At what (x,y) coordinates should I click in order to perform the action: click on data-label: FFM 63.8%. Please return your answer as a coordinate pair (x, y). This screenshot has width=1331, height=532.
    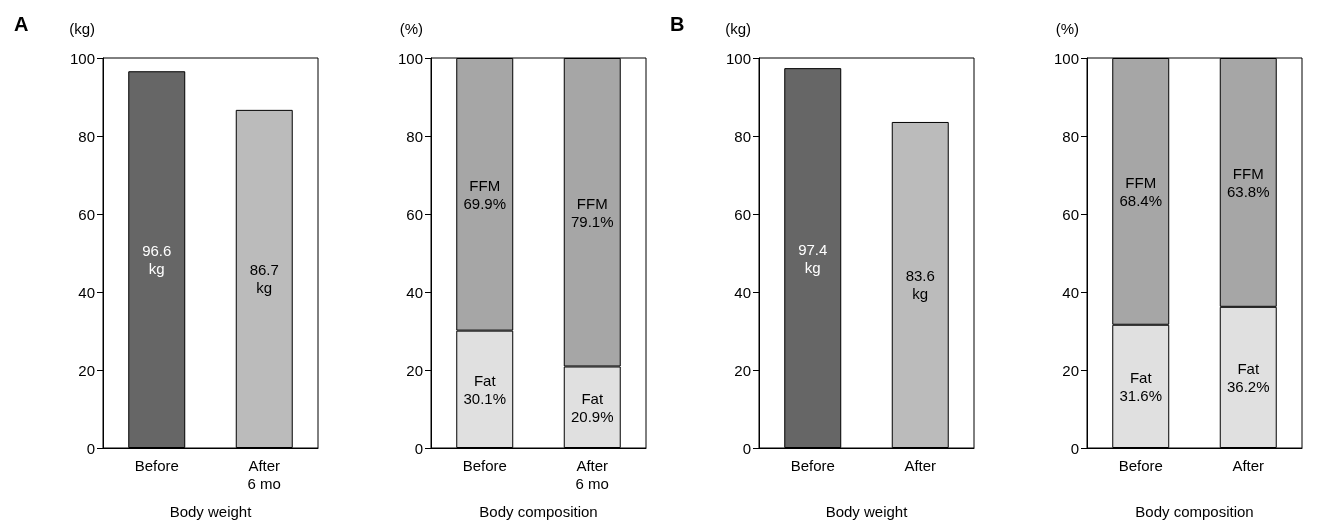
    Looking at the image, I should click on (1248, 182).